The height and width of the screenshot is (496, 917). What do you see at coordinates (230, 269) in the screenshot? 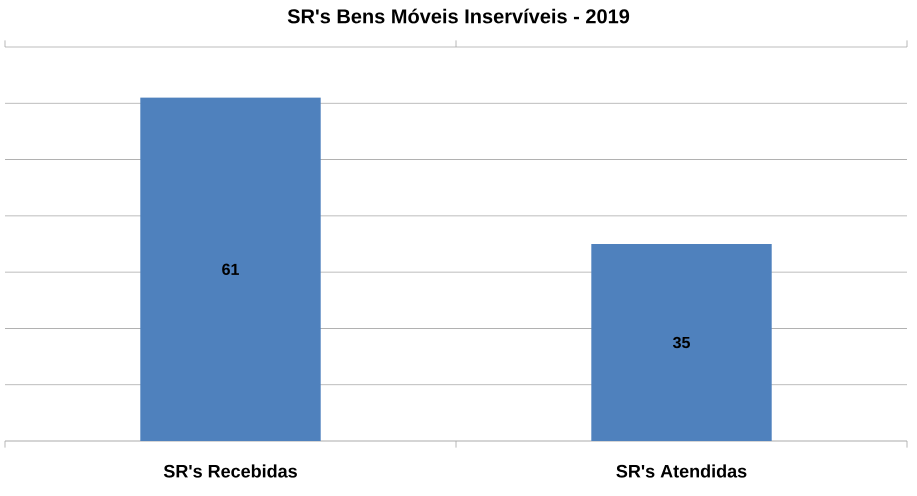
I see `data-label: 61` at bounding box center [230, 269].